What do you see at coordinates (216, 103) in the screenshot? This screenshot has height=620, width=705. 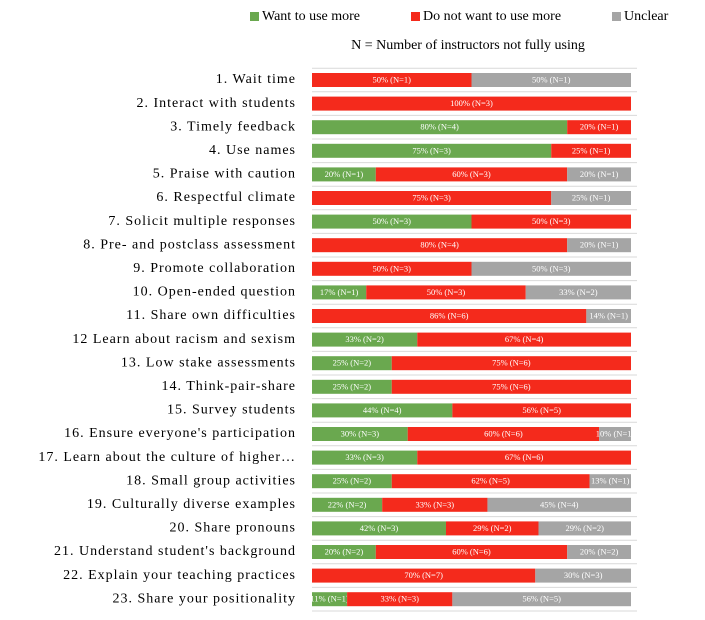 I see `category-label: 2. Interact with students` at bounding box center [216, 103].